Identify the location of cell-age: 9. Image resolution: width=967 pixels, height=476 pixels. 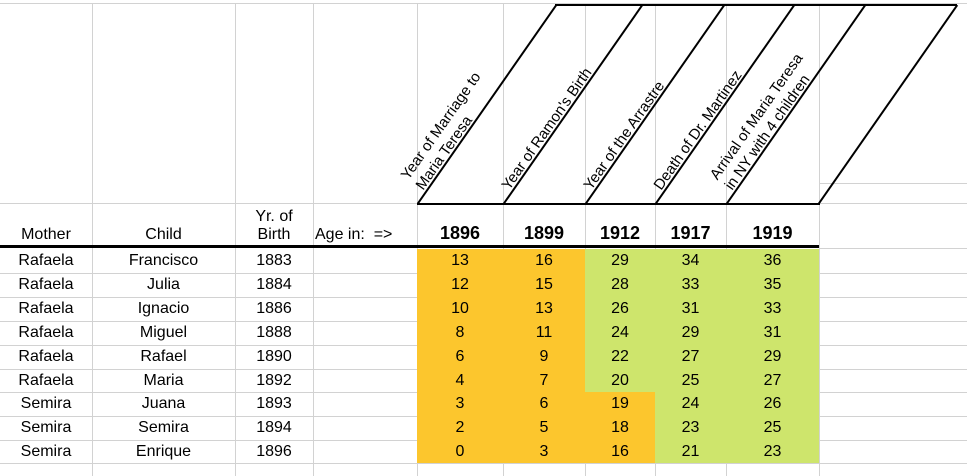
(544, 356).